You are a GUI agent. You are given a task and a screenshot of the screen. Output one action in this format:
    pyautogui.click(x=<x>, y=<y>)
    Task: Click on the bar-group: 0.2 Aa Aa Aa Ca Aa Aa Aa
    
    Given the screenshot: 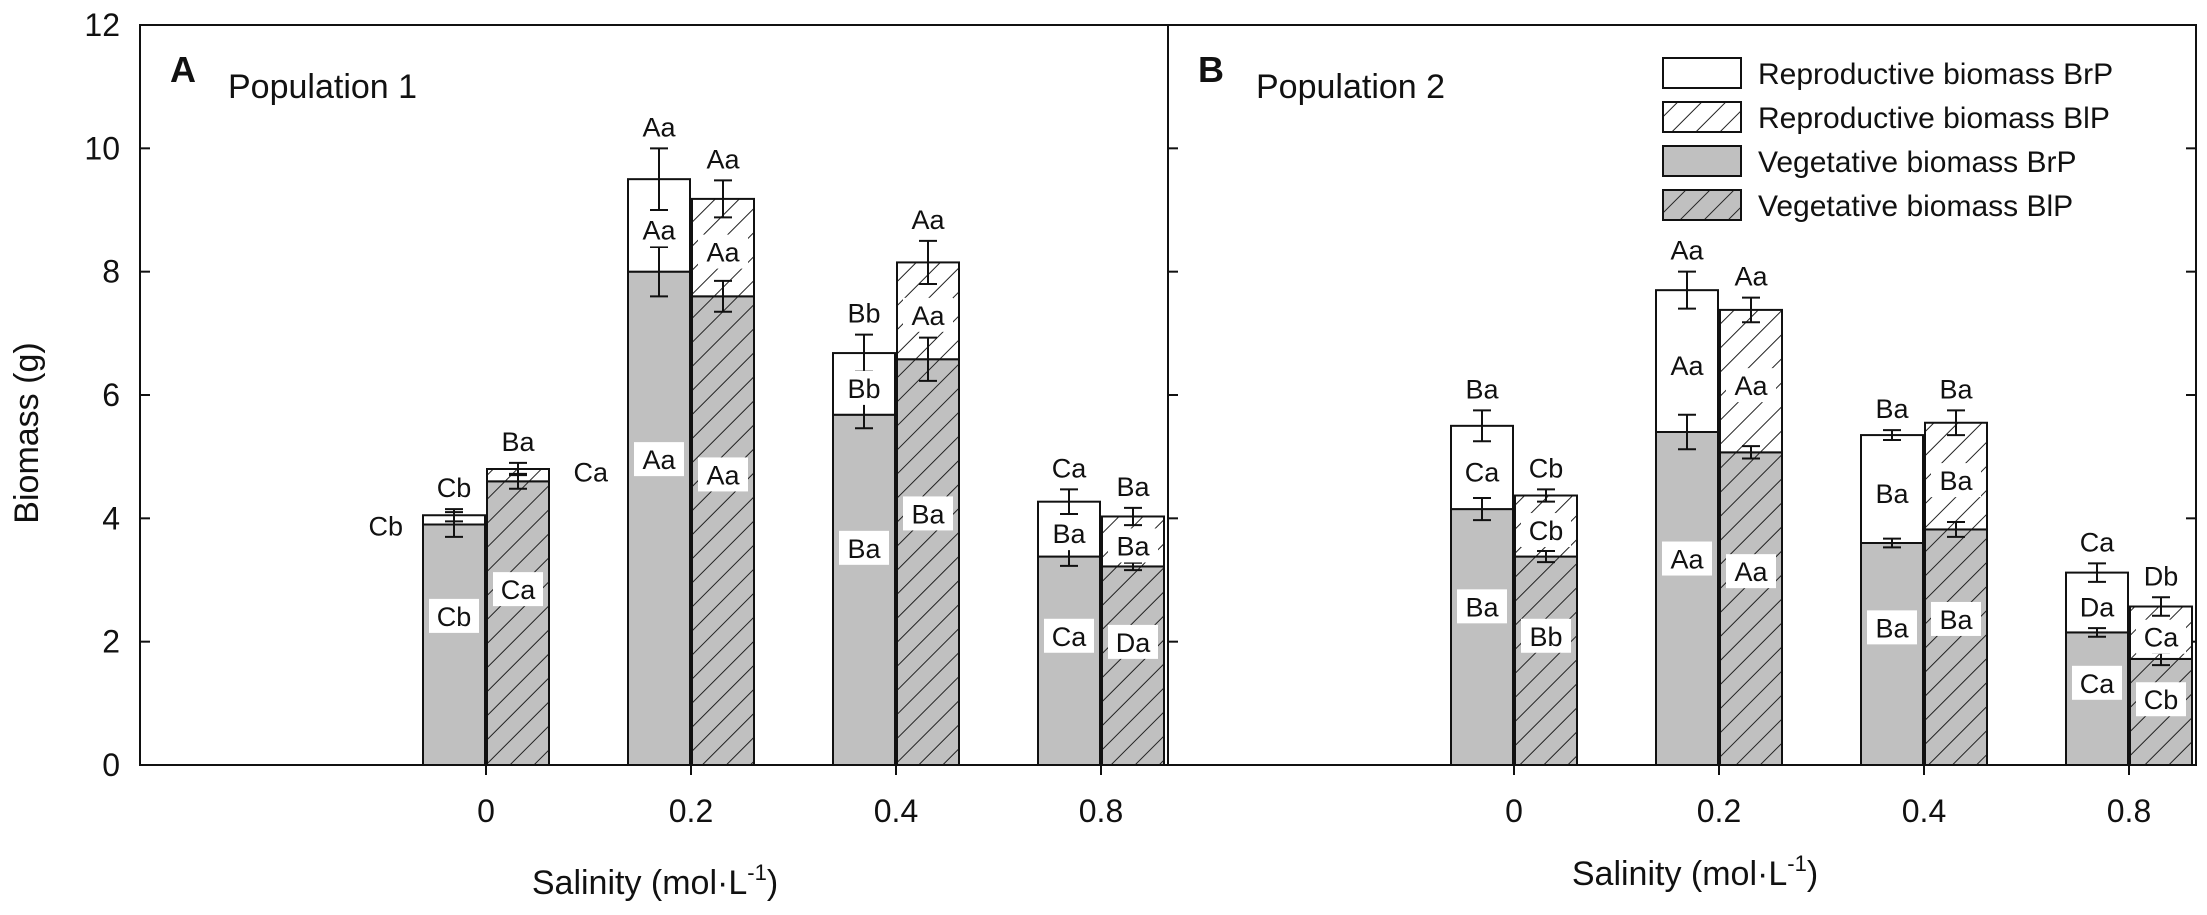 What is the action you would take?
    pyautogui.click(x=664, y=470)
    